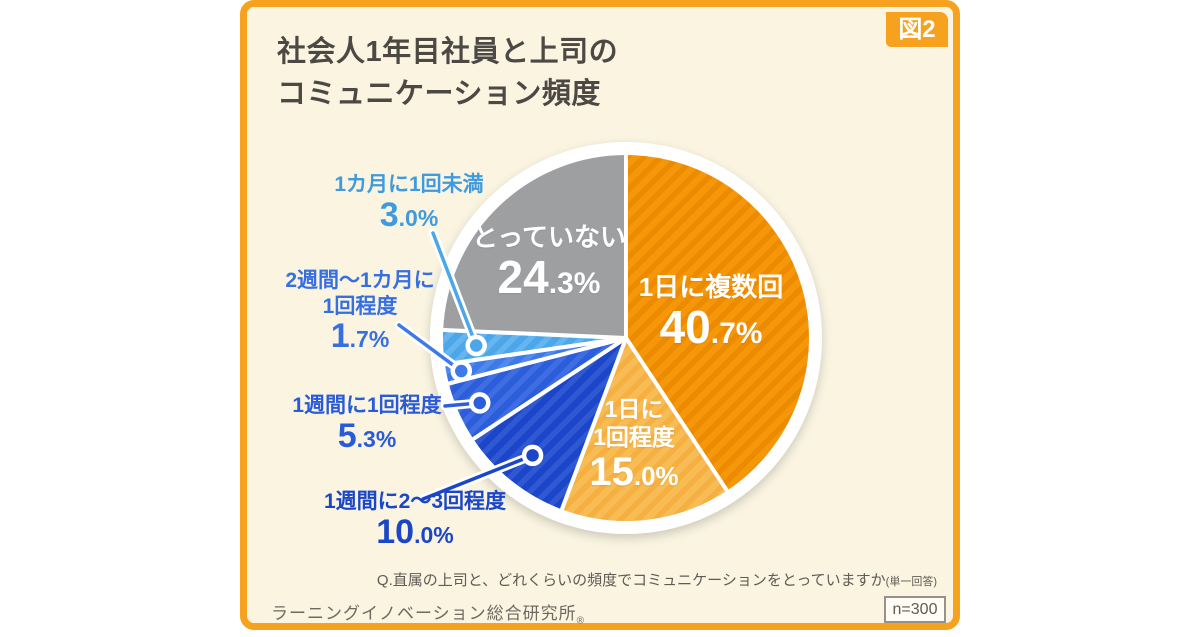  I want to click on slice-value: 24.3%, so click(549, 276).